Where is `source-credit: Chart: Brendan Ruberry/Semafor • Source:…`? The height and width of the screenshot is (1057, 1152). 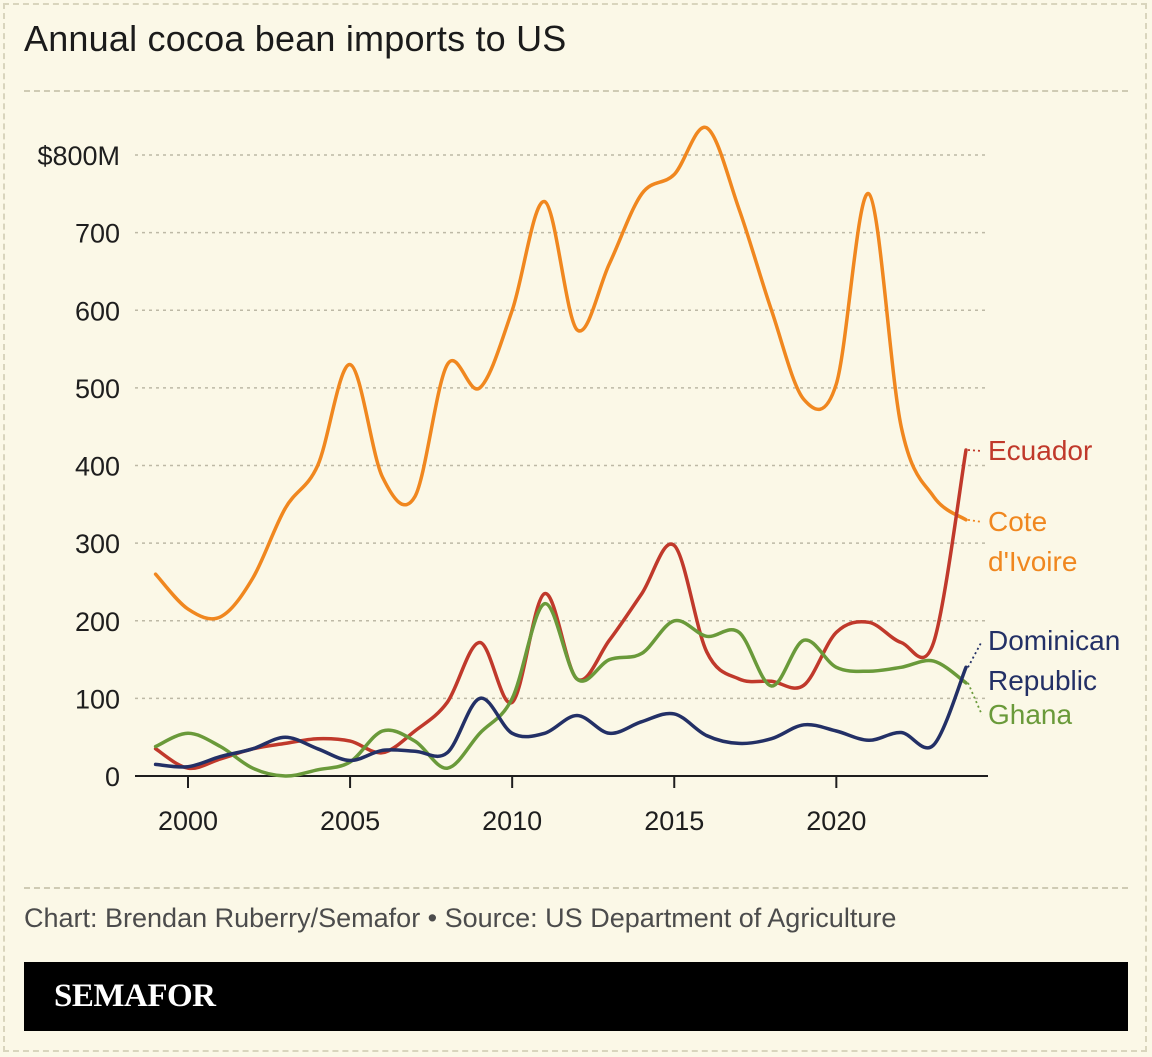
source-credit: Chart: Brendan Ruberry/Semafor • Source:… is located at coordinates (460, 918).